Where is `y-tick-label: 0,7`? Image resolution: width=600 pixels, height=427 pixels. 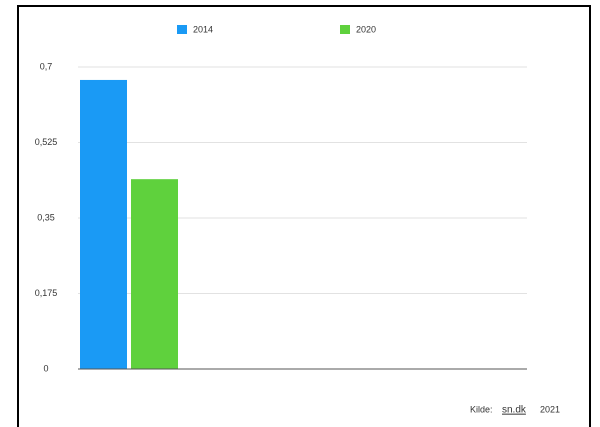
y-tick-label: 0,7 is located at coordinates (46, 66).